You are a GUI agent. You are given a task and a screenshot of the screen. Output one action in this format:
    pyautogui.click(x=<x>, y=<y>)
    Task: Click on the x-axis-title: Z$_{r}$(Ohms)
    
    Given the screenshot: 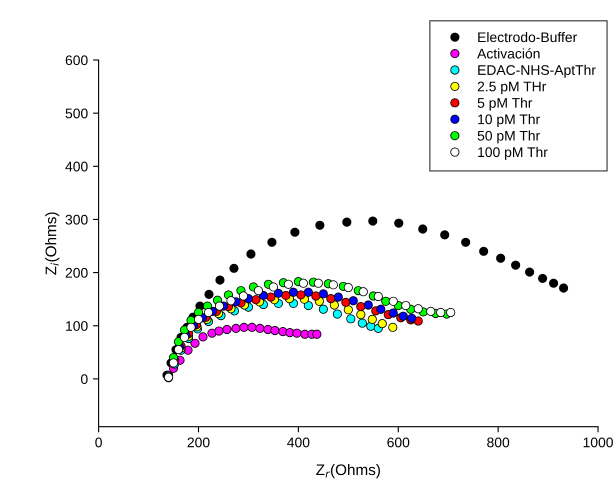 What is the action you would take?
    pyautogui.click(x=348, y=471)
    